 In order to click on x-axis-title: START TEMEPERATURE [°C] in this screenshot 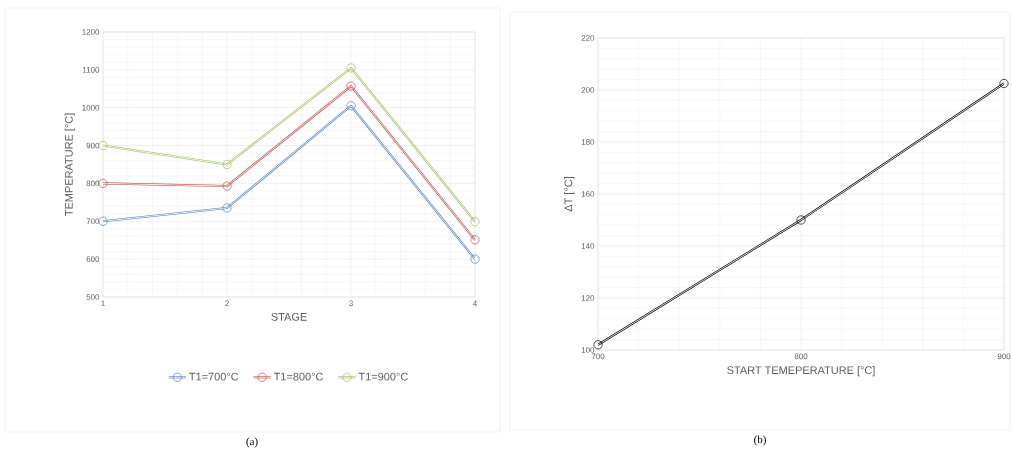, I will do `click(801, 371)`.